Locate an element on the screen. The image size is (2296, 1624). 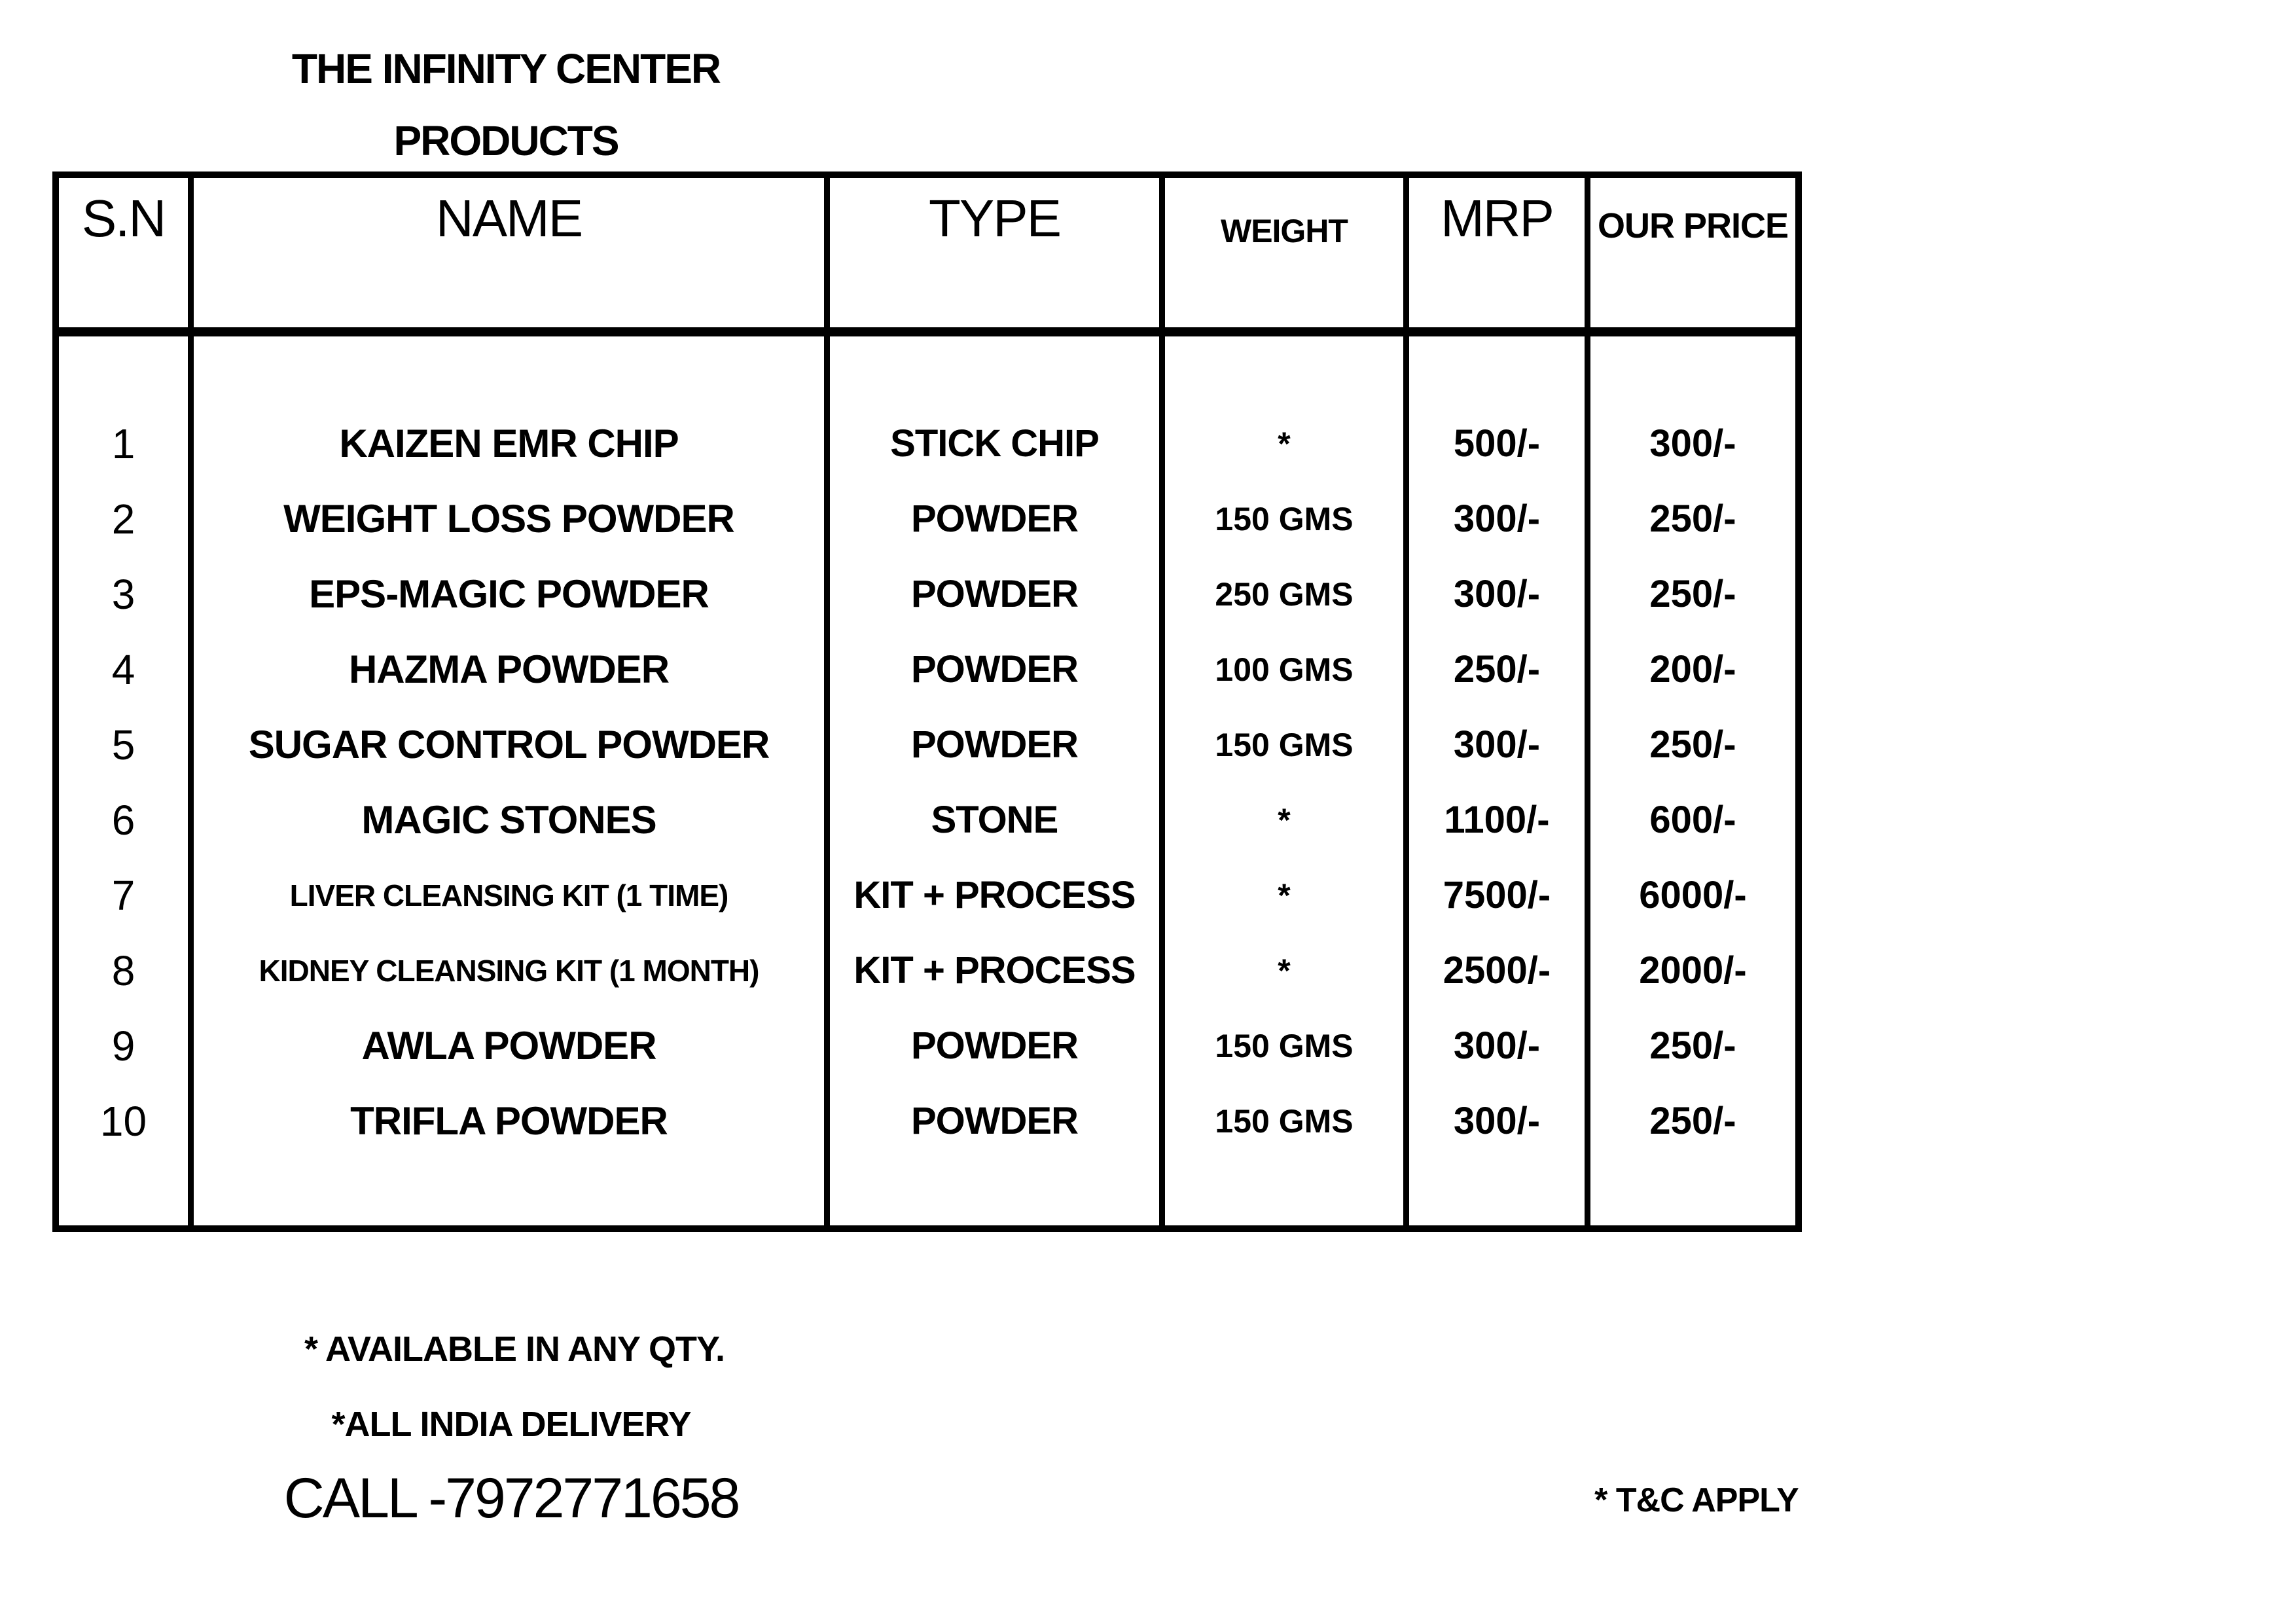
cell-our-price-7: 6000/- is located at coordinates (1693, 895).